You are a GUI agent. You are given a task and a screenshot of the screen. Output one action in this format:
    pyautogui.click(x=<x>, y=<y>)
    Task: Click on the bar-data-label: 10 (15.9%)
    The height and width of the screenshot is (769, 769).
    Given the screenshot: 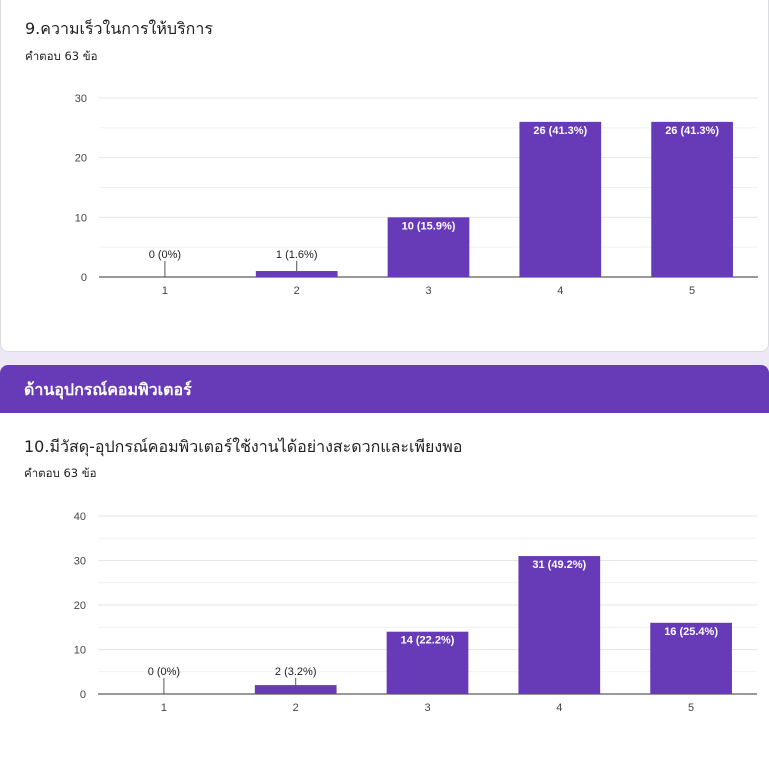 What is the action you would take?
    pyautogui.click(x=429, y=226)
    